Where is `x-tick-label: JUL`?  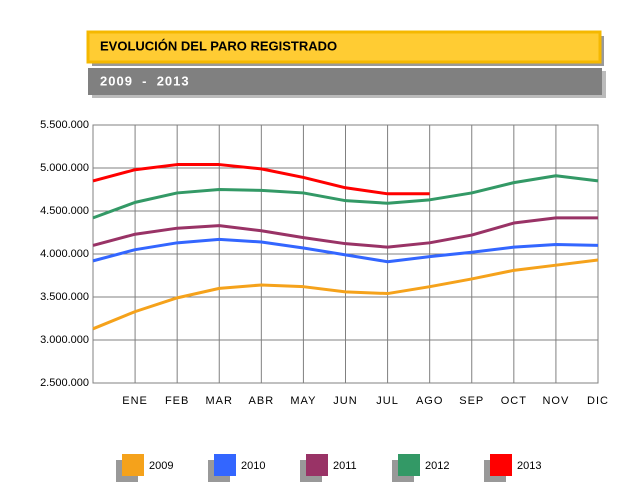
x-tick-label: JUL is located at coordinates (387, 401).